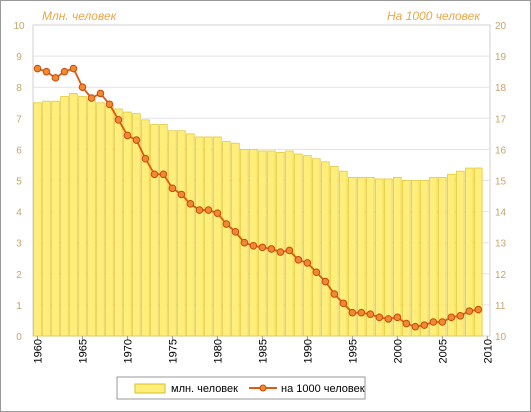 The height and width of the screenshot is (412, 531). What do you see at coordinates (501, 213) in the screenshot?
I see `right-tick-label: 14` at bounding box center [501, 213].